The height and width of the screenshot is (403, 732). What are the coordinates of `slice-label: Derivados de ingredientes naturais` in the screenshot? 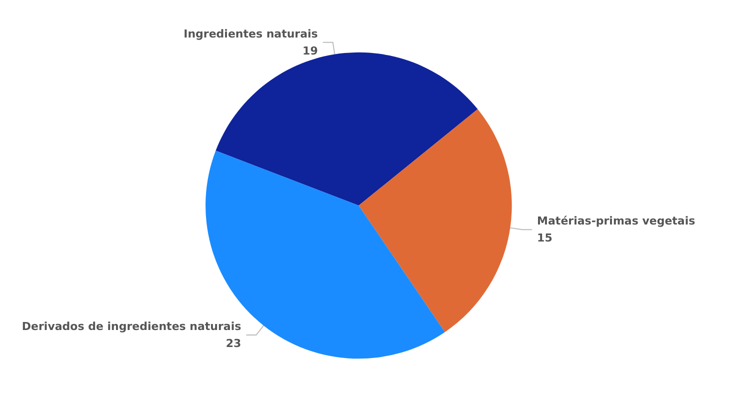 It's located at (132, 327).